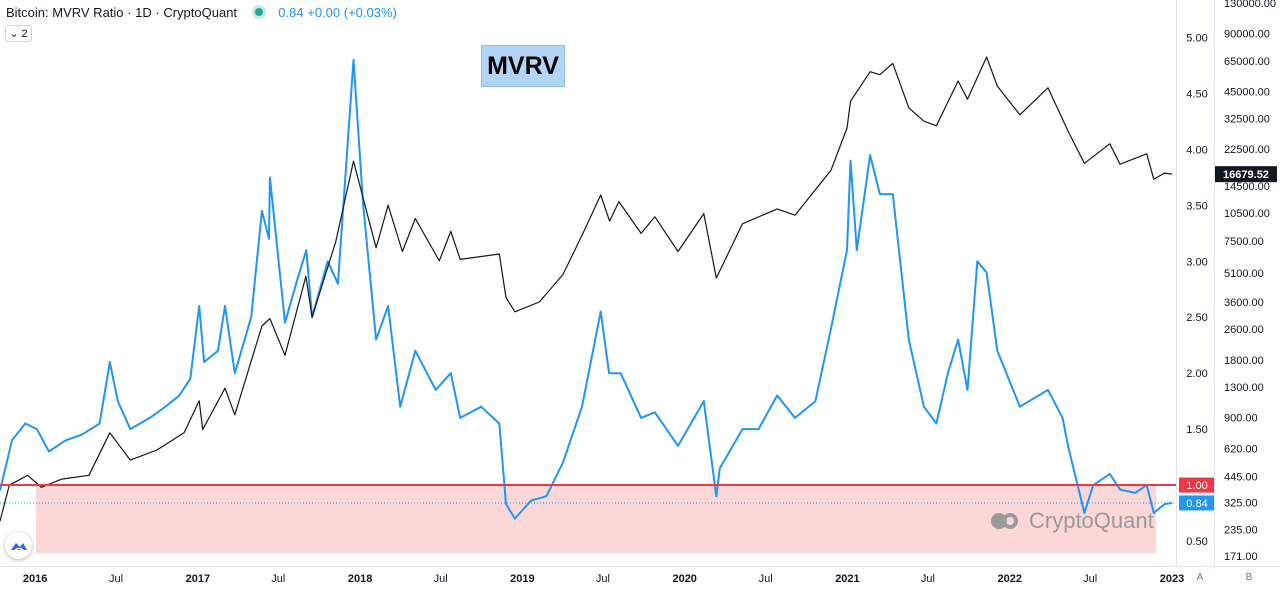  What do you see at coordinates (1196, 374) in the screenshot?
I see `left-axis-tick: 2.00` at bounding box center [1196, 374].